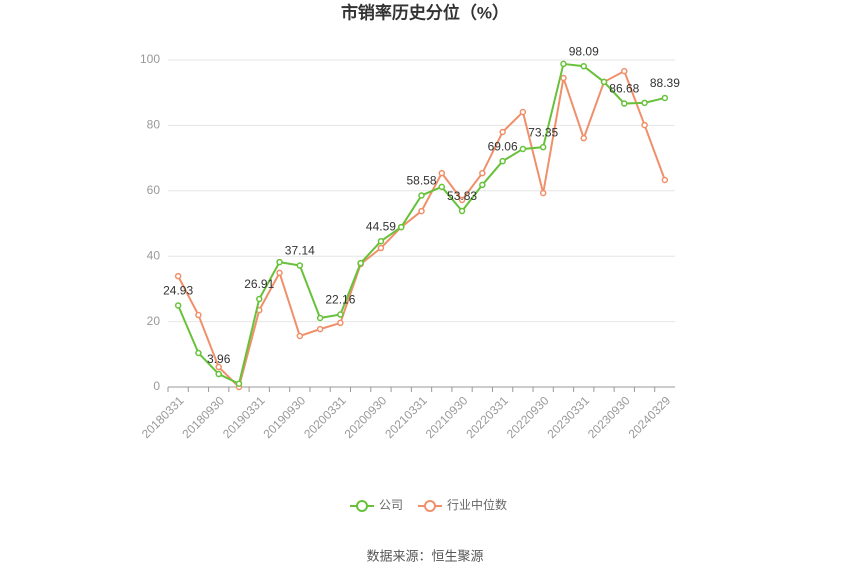 This screenshot has height=574, width=850. Describe the element at coordinates (203, 417) in the screenshot. I see `x-tick-label: 20180930` at that location.